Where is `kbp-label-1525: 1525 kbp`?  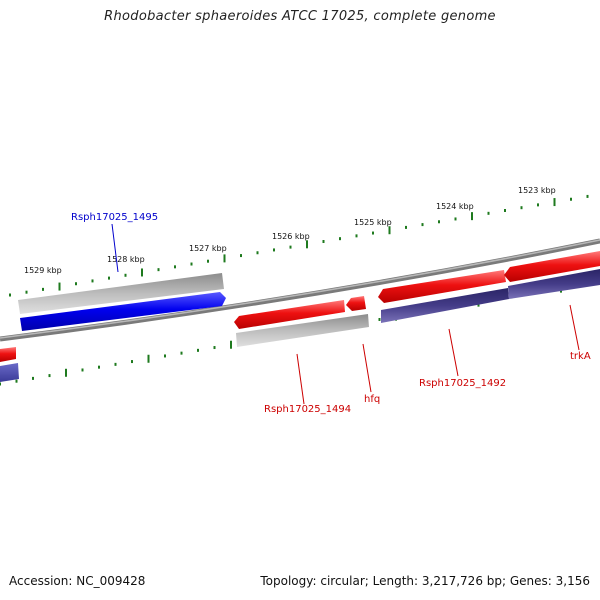
kbp-label-1525: 1525 kbp is located at coordinates (373, 222).